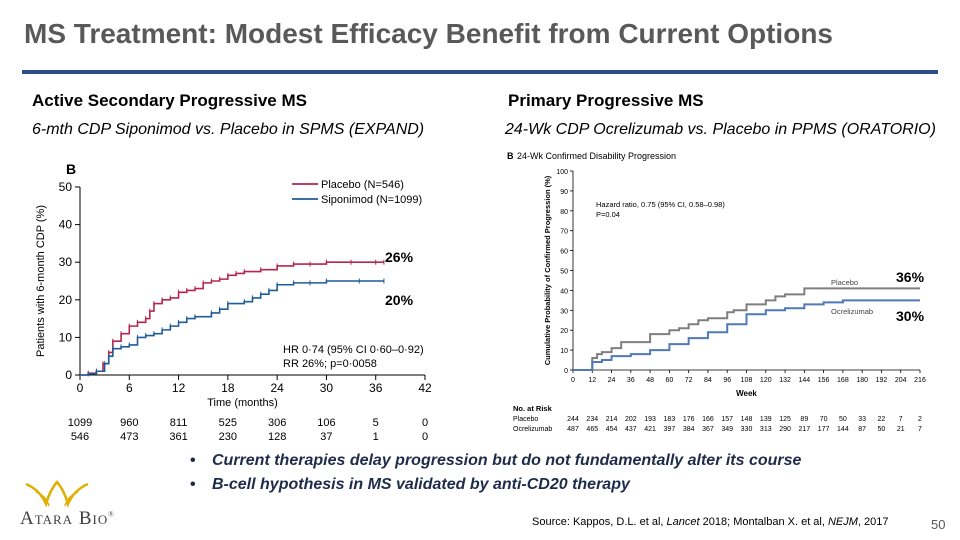  Describe the element at coordinates (727, 419) in the screenshot. I see `at-risk-placebo-value: 157` at that location.